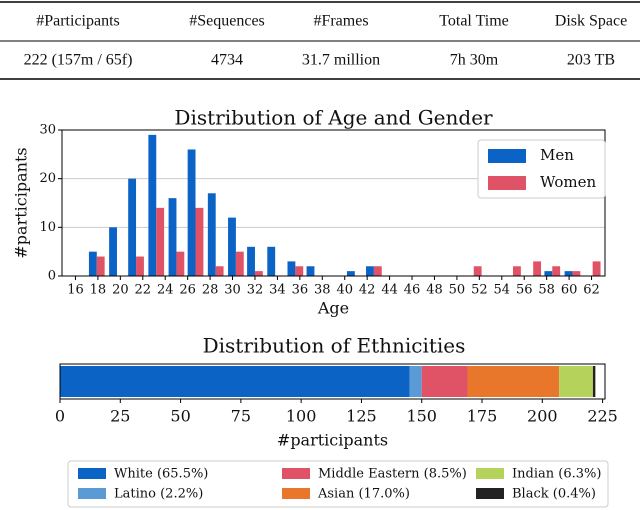 The image size is (640, 510). I want to click on legend-label: Asian (17.0%), so click(363, 494).